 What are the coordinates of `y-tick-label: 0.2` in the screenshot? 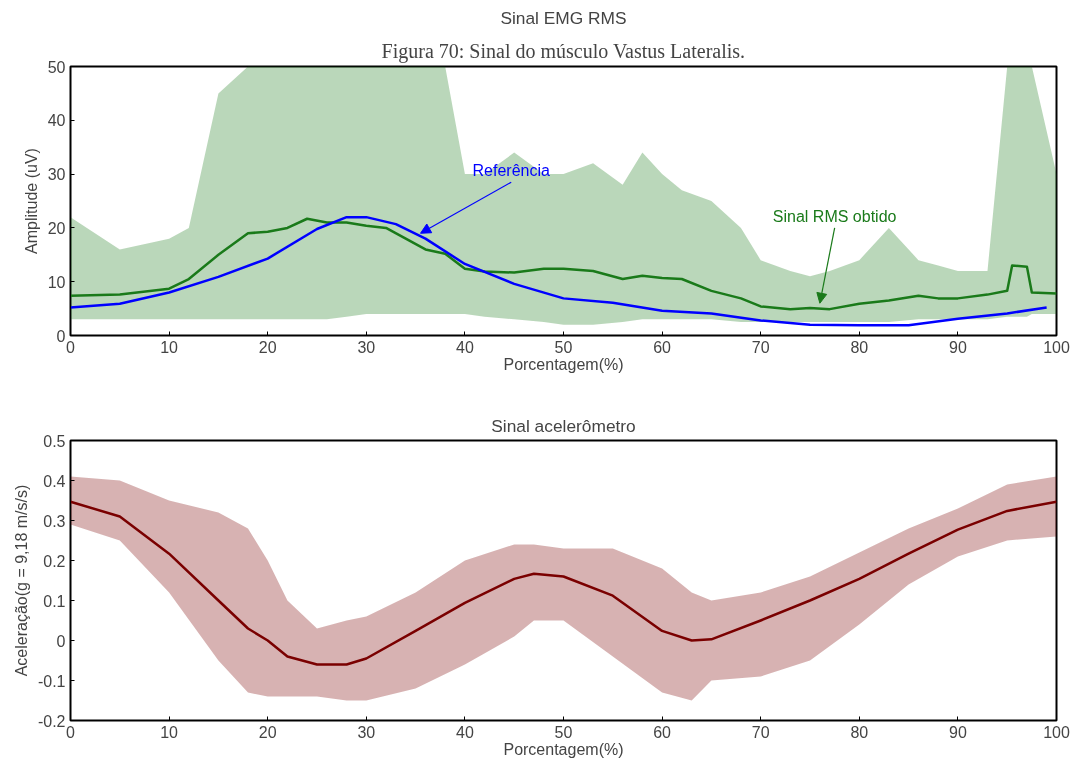 It's located at (54, 561).